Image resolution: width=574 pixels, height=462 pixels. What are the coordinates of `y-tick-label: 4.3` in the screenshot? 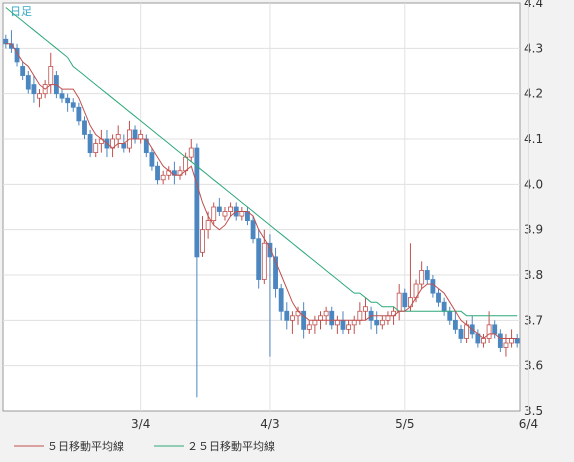 It's located at (533, 48).